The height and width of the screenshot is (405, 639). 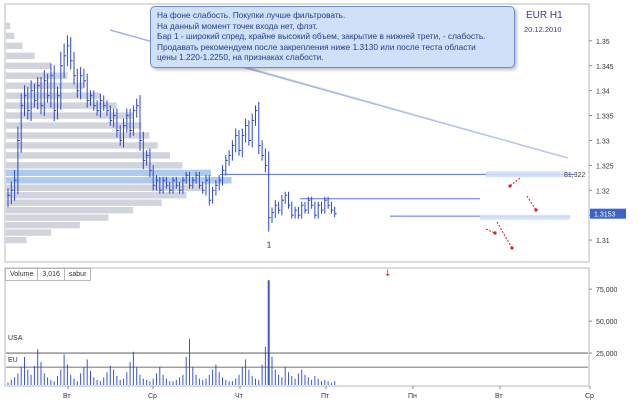 What do you see at coordinates (603, 92) in the screenshot?
I see `price-tick-label: 1.34` at bounding box center [603, 92].